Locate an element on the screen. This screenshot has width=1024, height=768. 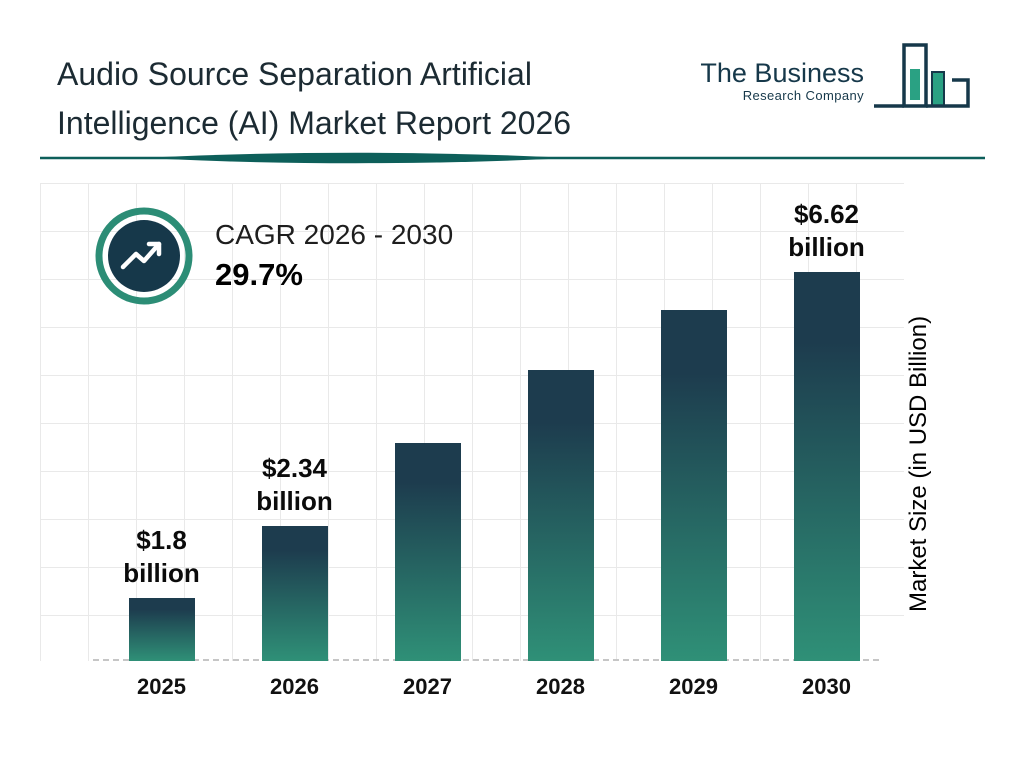
bar-2028 is located at coordinates (560, 515).